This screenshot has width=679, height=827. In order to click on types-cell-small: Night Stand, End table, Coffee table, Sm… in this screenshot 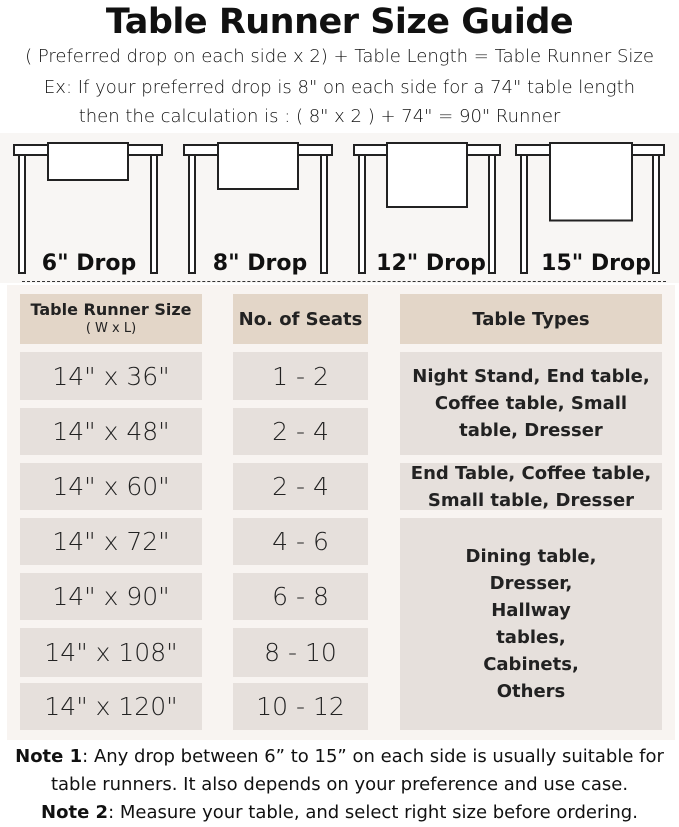, I will do `click(531, 403)`.